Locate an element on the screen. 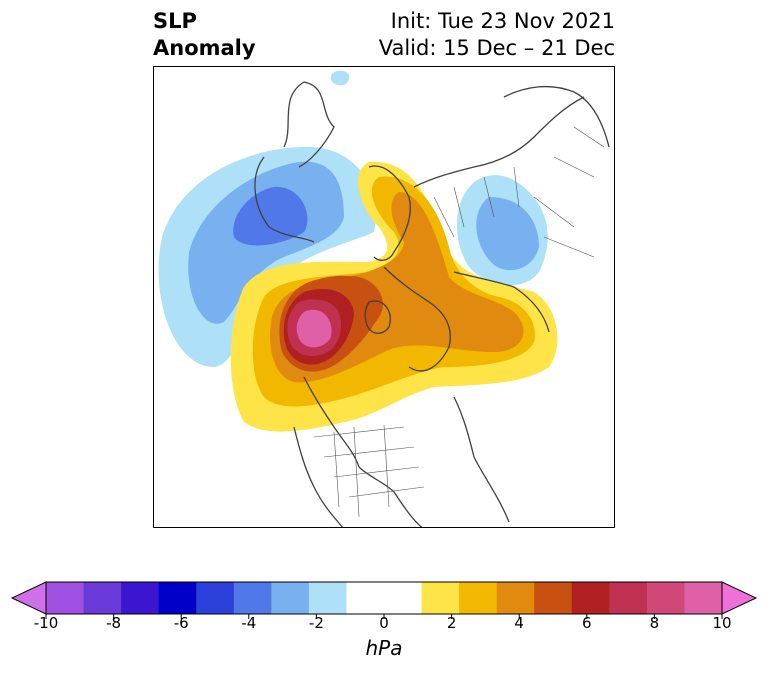  colorbar-tick-label: 0 is located at coordinates (384, 623).